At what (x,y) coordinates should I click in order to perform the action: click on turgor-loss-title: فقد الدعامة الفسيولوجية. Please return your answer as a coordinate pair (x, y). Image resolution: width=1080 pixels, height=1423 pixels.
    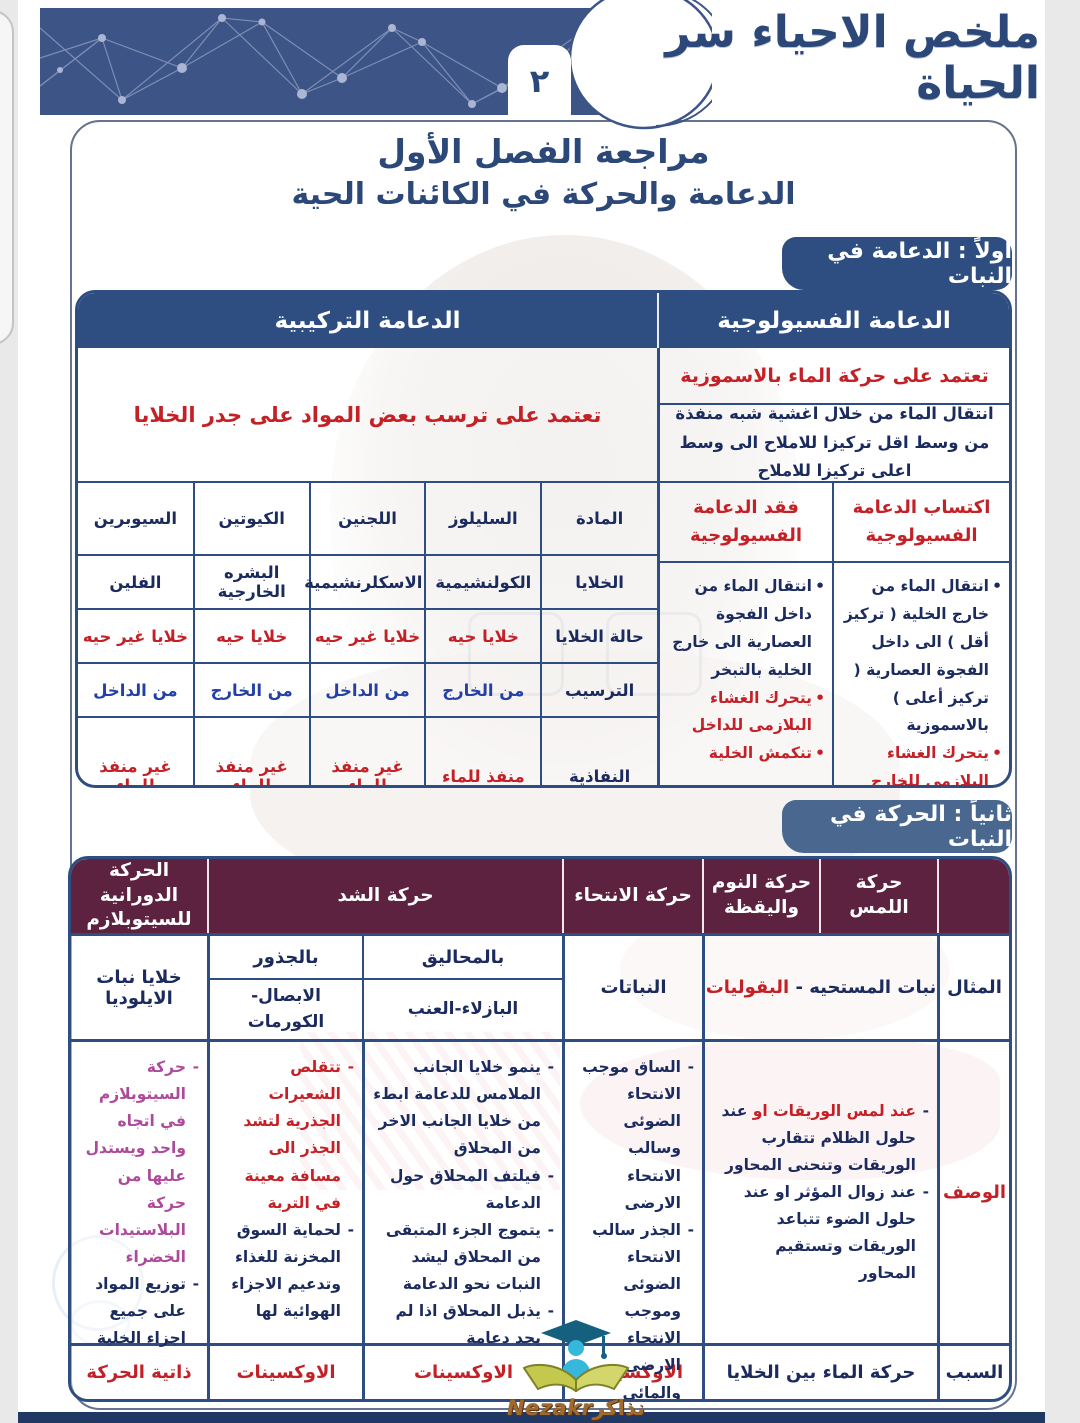
    Looking at the image, I should click on (746, 523).